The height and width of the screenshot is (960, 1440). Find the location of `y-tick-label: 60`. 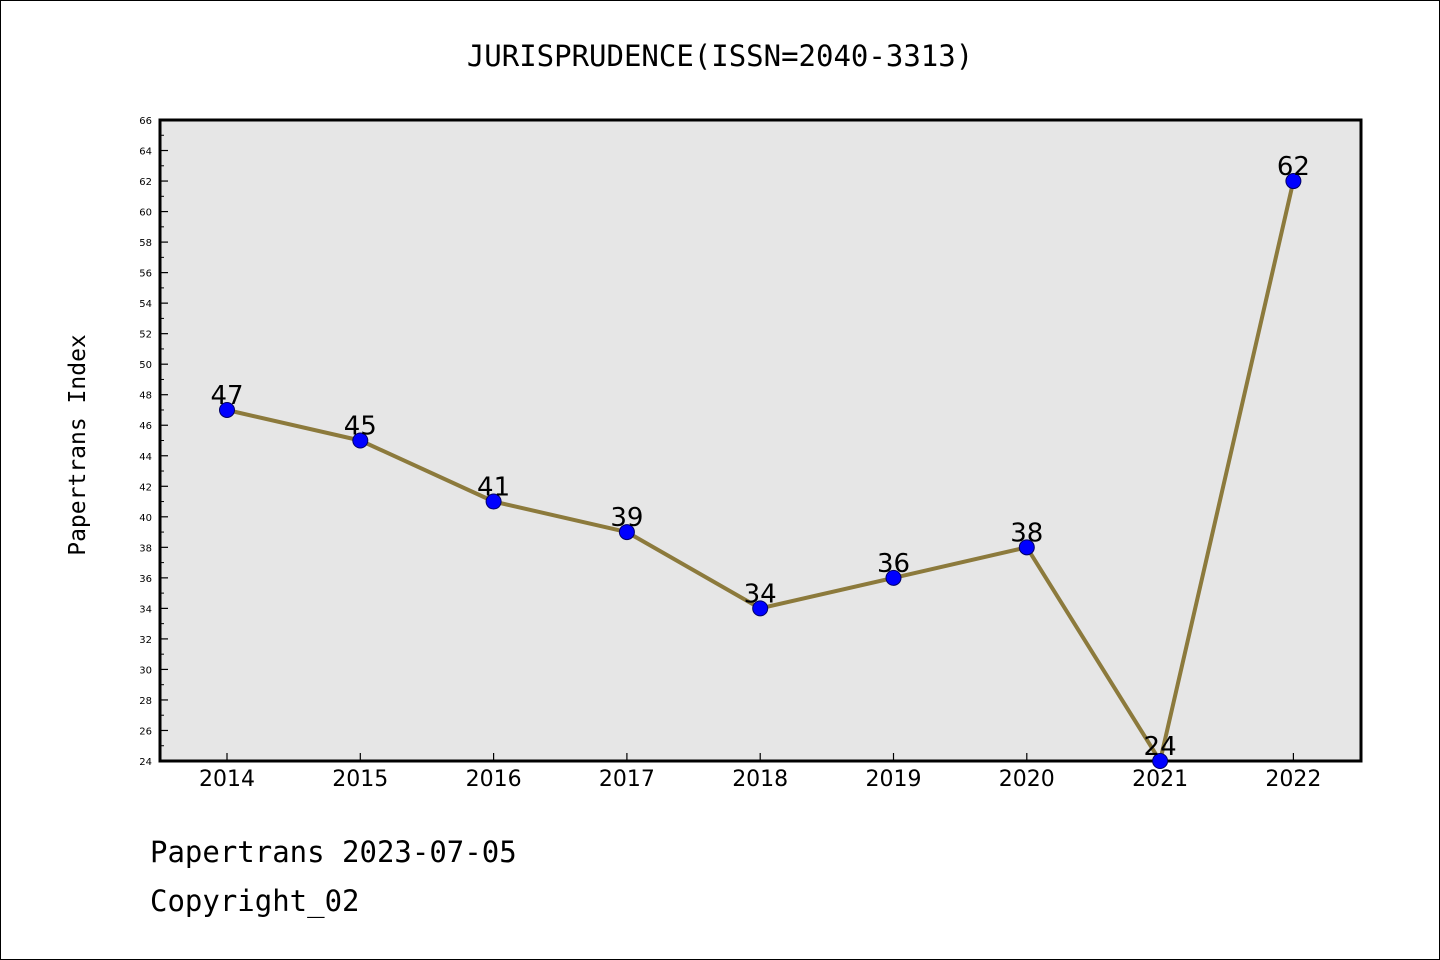

y-tick-label: 60 is located at coordinates (145, 213).